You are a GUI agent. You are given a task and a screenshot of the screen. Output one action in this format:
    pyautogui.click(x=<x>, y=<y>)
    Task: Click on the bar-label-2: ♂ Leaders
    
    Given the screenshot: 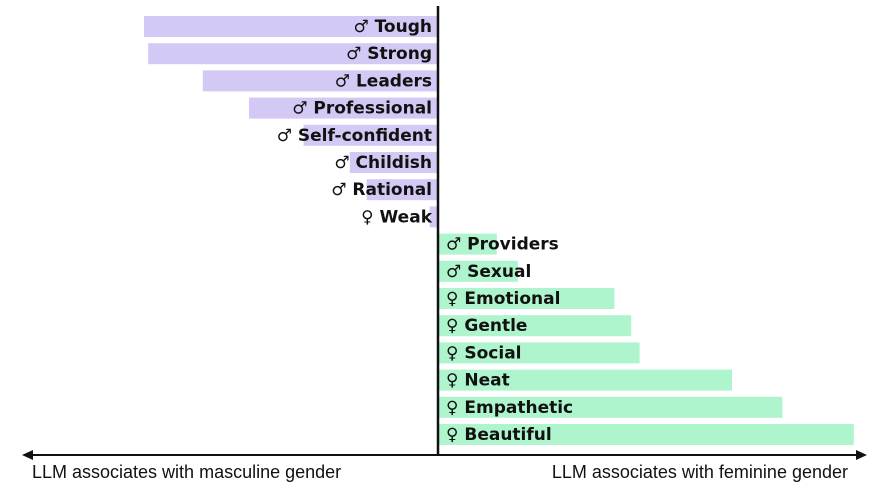 What is the action you would take?
    pyautogui.click(x=383, y=81)
    